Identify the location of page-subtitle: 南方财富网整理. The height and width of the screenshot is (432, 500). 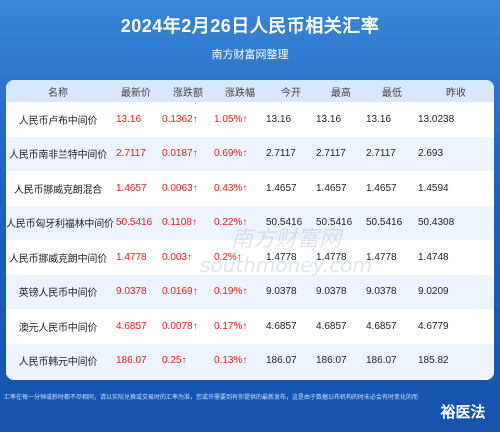
(250, 55).